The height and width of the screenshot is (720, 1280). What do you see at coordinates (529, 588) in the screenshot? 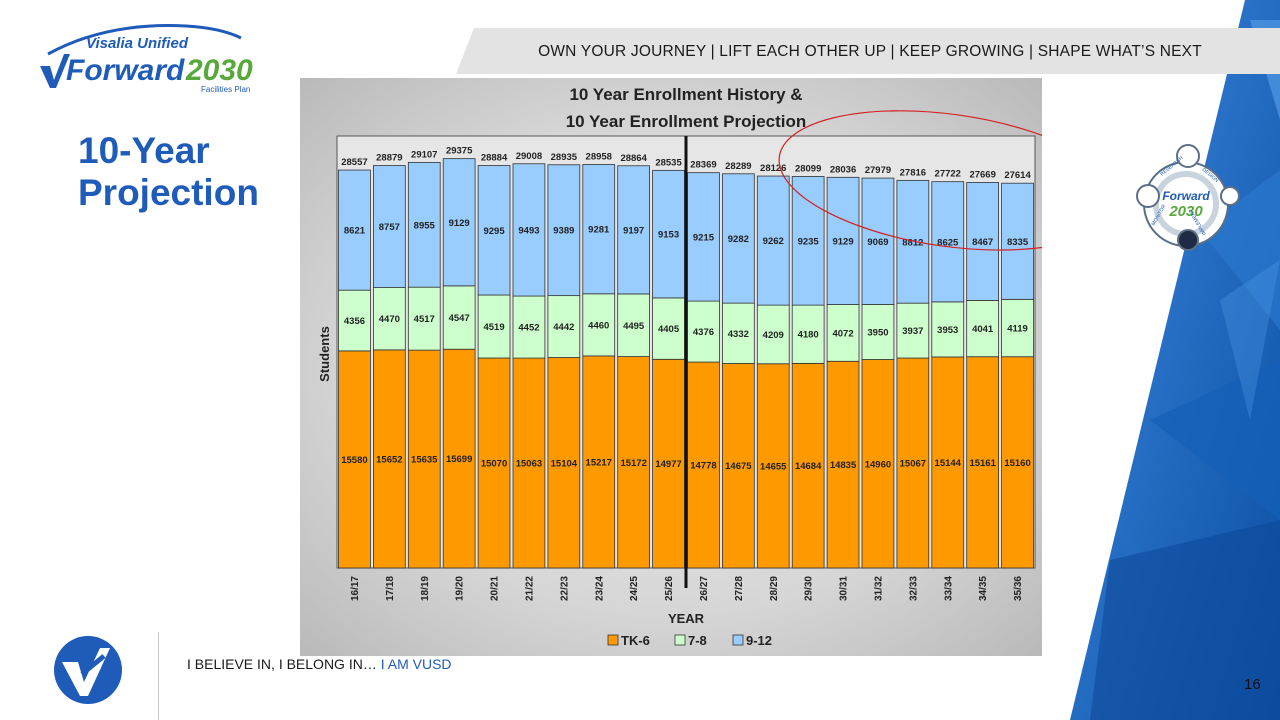
I see `x-tick-label-6: 21/22` at bounding box center [529, 588].